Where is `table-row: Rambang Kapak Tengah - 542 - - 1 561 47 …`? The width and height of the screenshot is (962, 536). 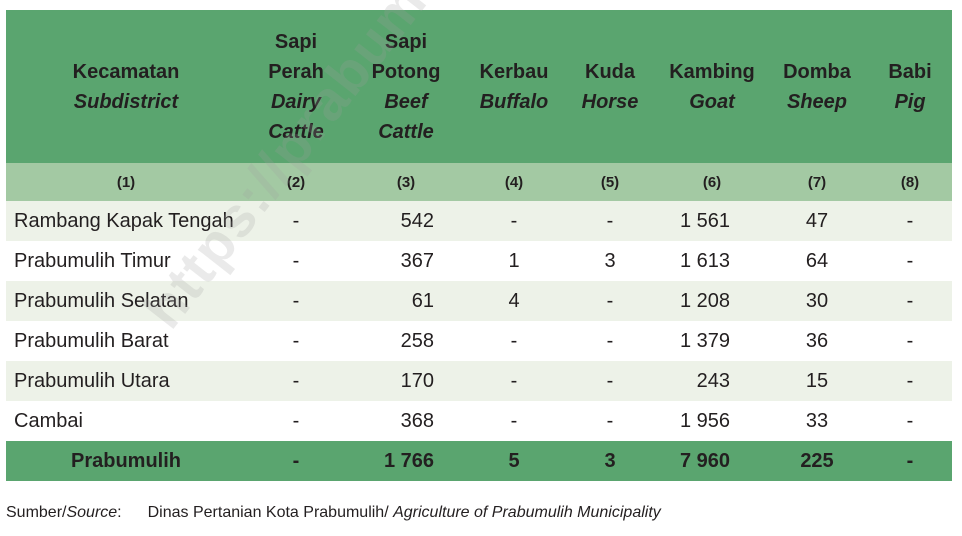 table-row: Rambang Kapak Tengah - 542 - - 1 561 47 … is located at coordinates (479, 221).